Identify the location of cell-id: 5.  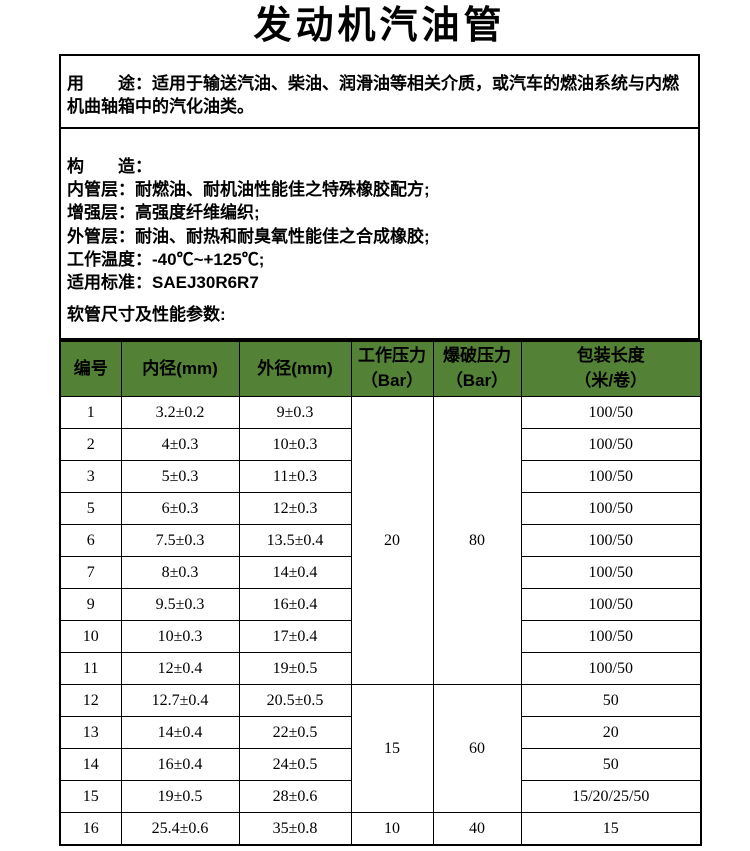
(90, 508).